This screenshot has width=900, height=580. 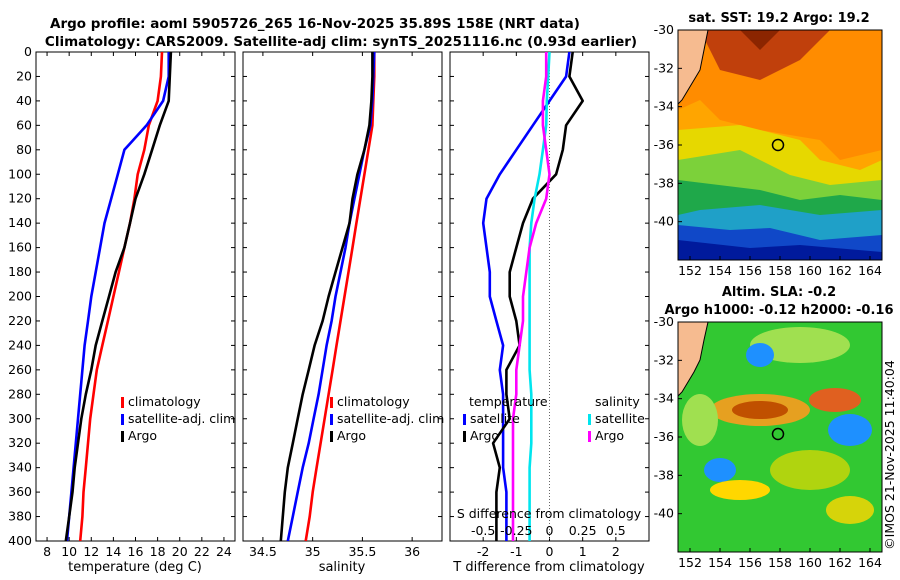 What do you see at coordinates (779, 292) in the screenshot?
I see `sla-map-title-line1: Altim. SLA: -0.2` at bounding box center [779, 292].